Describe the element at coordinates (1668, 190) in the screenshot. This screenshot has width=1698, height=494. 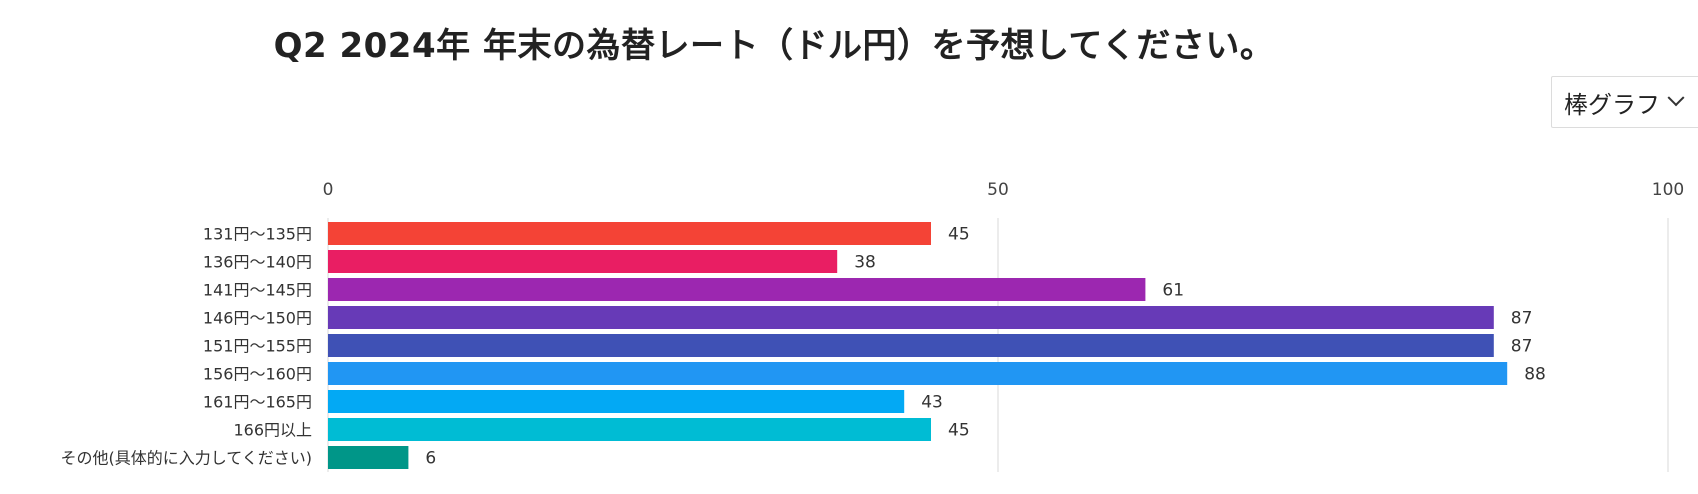
I see `x-tick-label: 100` at that location.